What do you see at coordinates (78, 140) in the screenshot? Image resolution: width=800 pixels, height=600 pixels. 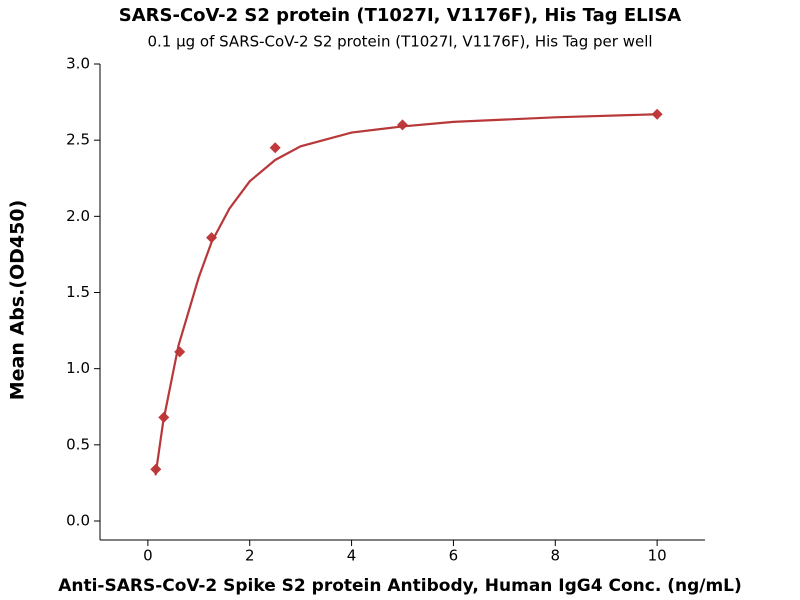 I see `y-tick-label: 2.5` at bounding box center [78, 140].